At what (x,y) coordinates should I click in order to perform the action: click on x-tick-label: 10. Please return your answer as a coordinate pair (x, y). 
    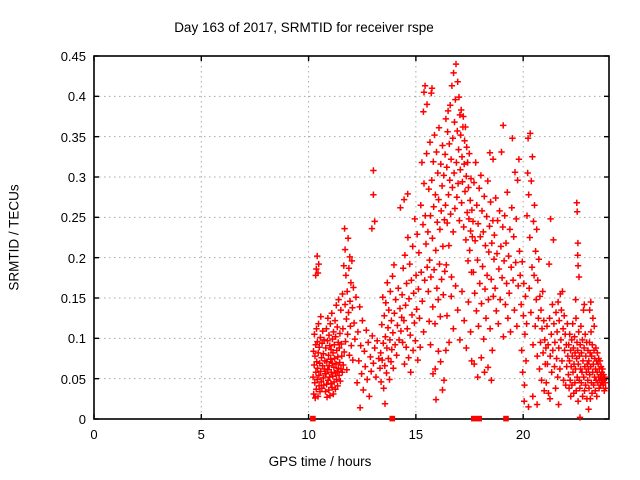
    Looking at the image, I should click on (308, 434).